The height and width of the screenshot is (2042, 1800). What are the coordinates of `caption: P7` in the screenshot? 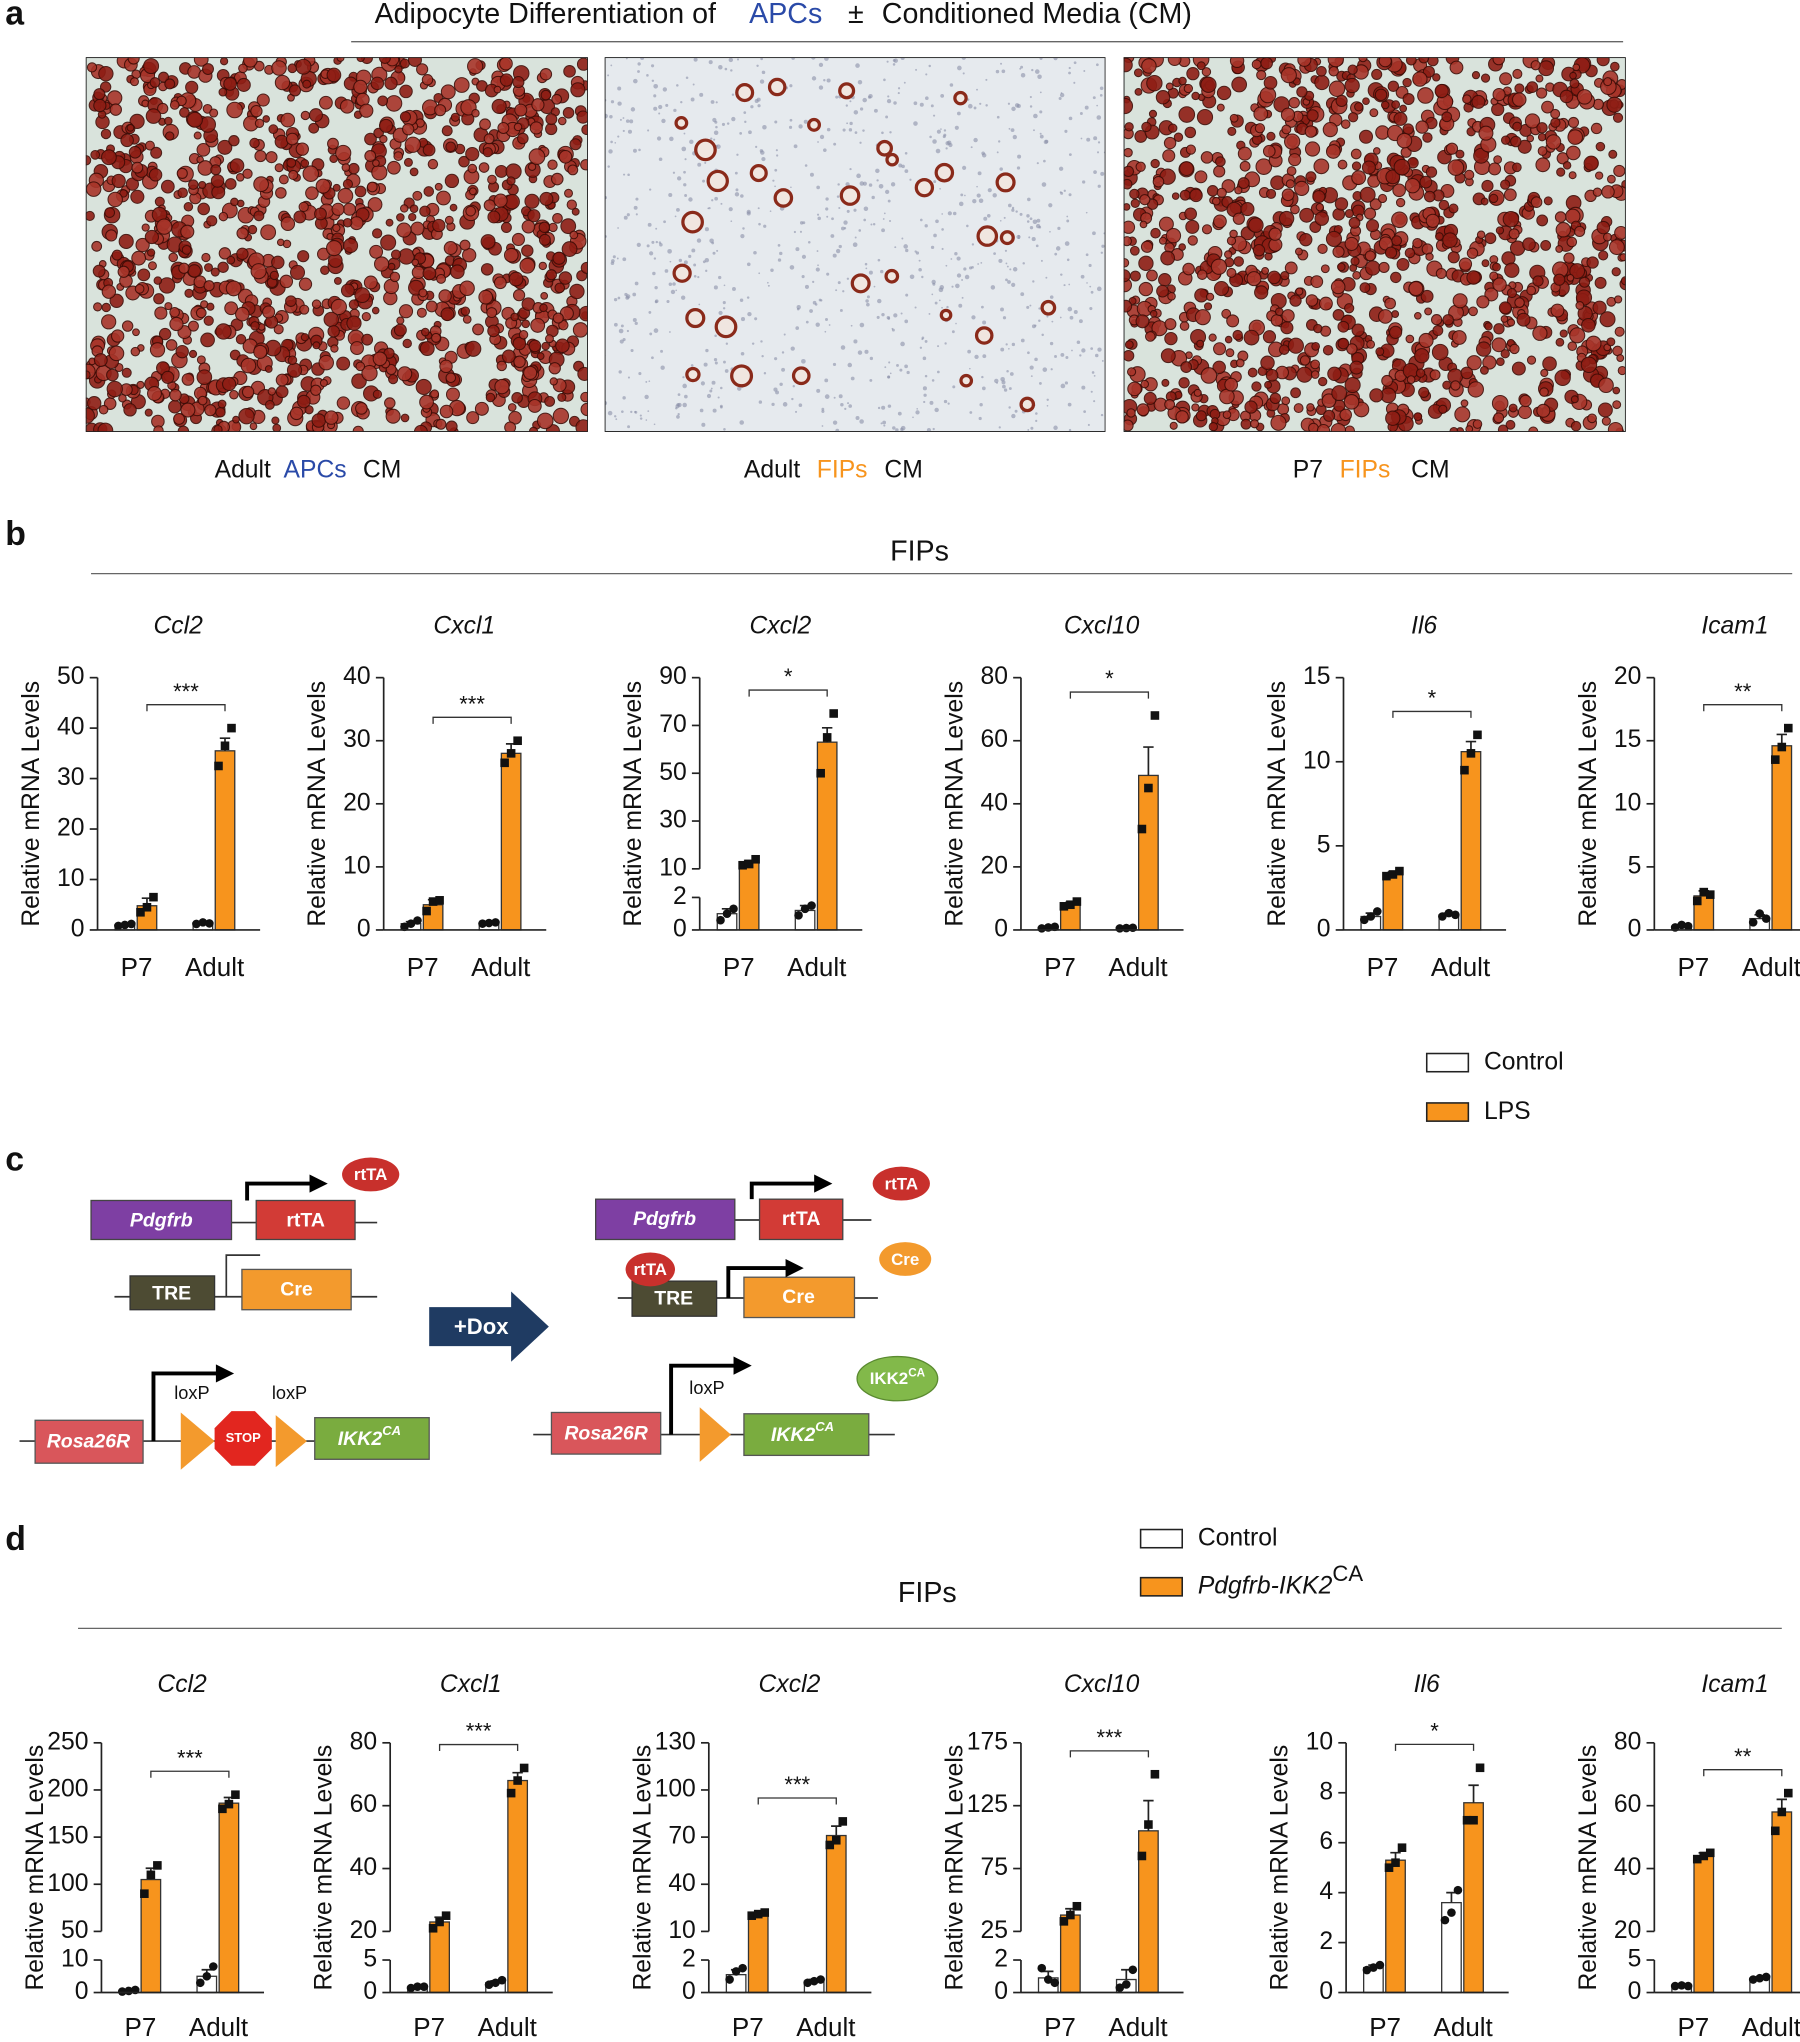 It's located at (1308, 469).